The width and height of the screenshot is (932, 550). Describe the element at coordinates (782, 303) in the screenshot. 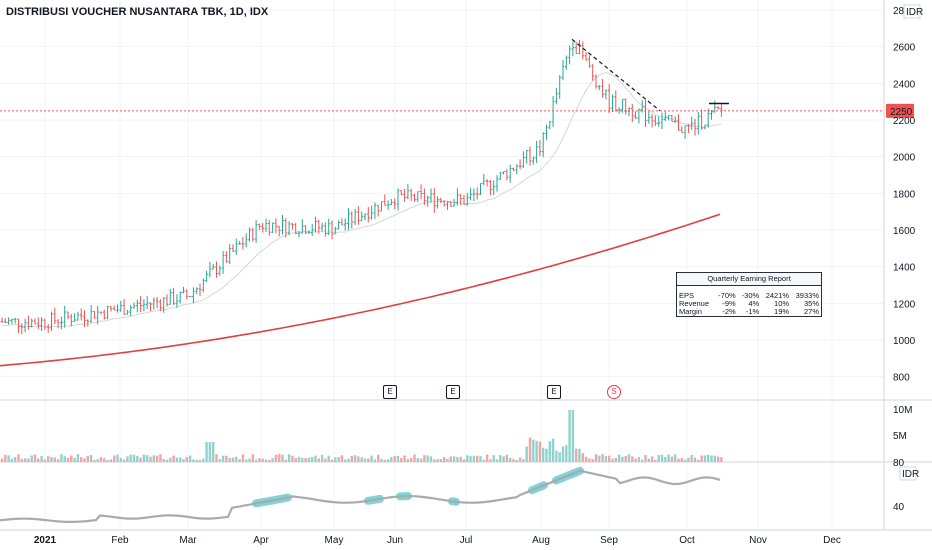

I see `cell: 10%` at that location.